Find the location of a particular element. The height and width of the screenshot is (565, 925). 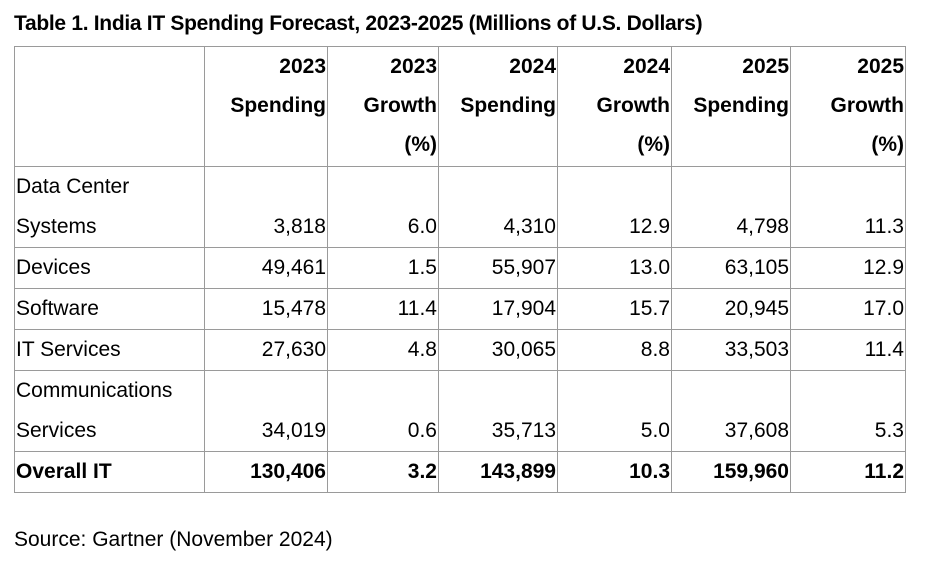

cell-2025-growth: 12.9 is located at coordinates (848, 268).